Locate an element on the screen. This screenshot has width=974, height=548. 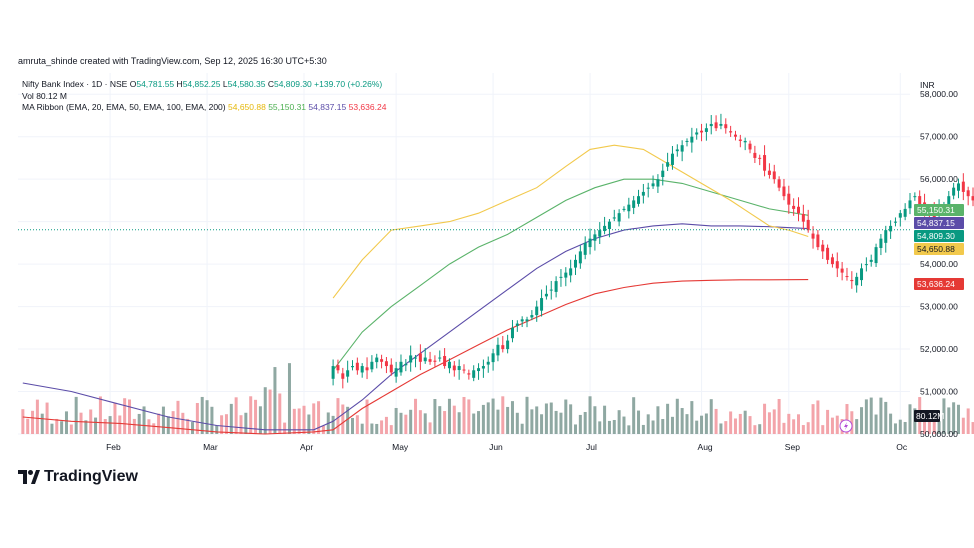
tag-volume-bg is located at coordinates (927, 416).